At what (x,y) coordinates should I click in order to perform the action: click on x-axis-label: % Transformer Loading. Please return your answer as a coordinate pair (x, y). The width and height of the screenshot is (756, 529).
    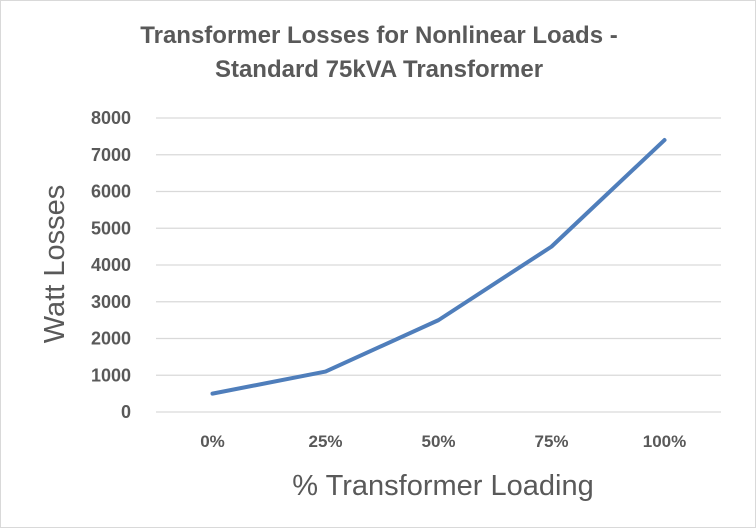
    Looking at the image, I should click on (442, 486).